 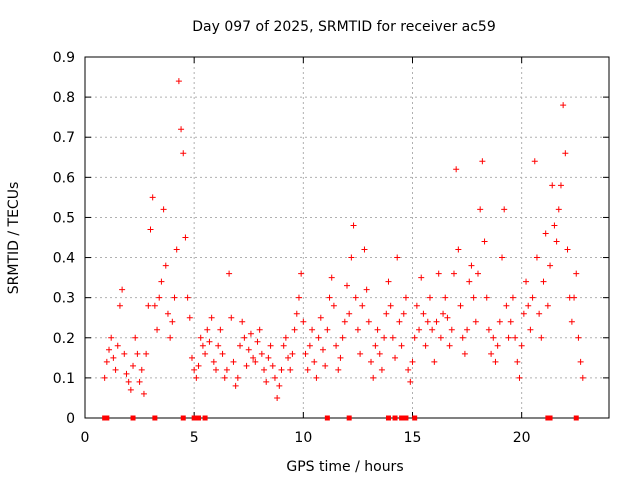 What do you see at coordinates (85, 438) in the screenshot?
I see `x-tick-label: 0` at bounding box center [85, 438].